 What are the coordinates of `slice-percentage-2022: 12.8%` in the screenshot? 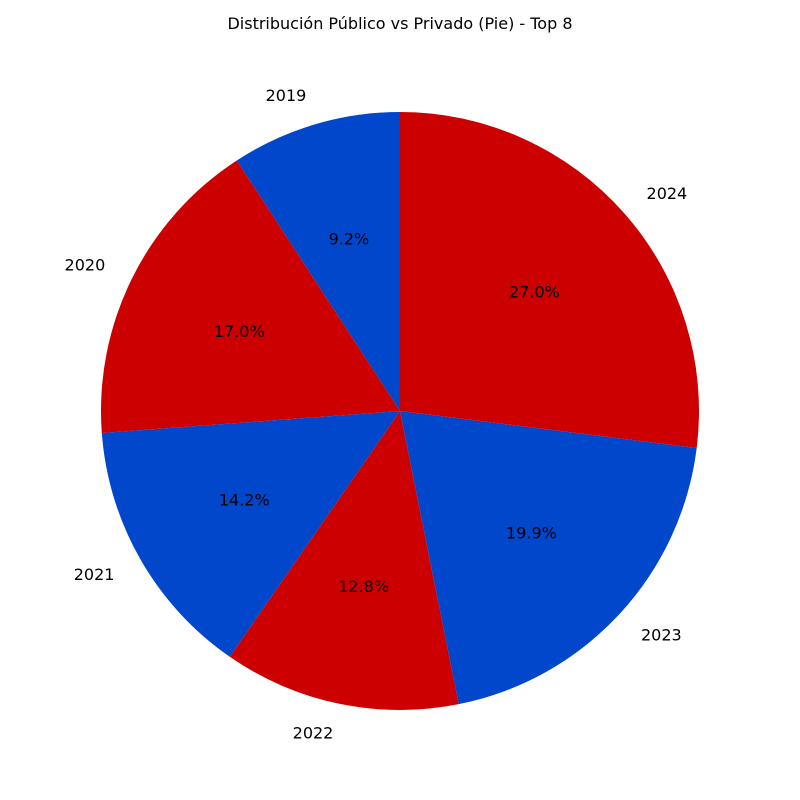 It's located at (363, 586).